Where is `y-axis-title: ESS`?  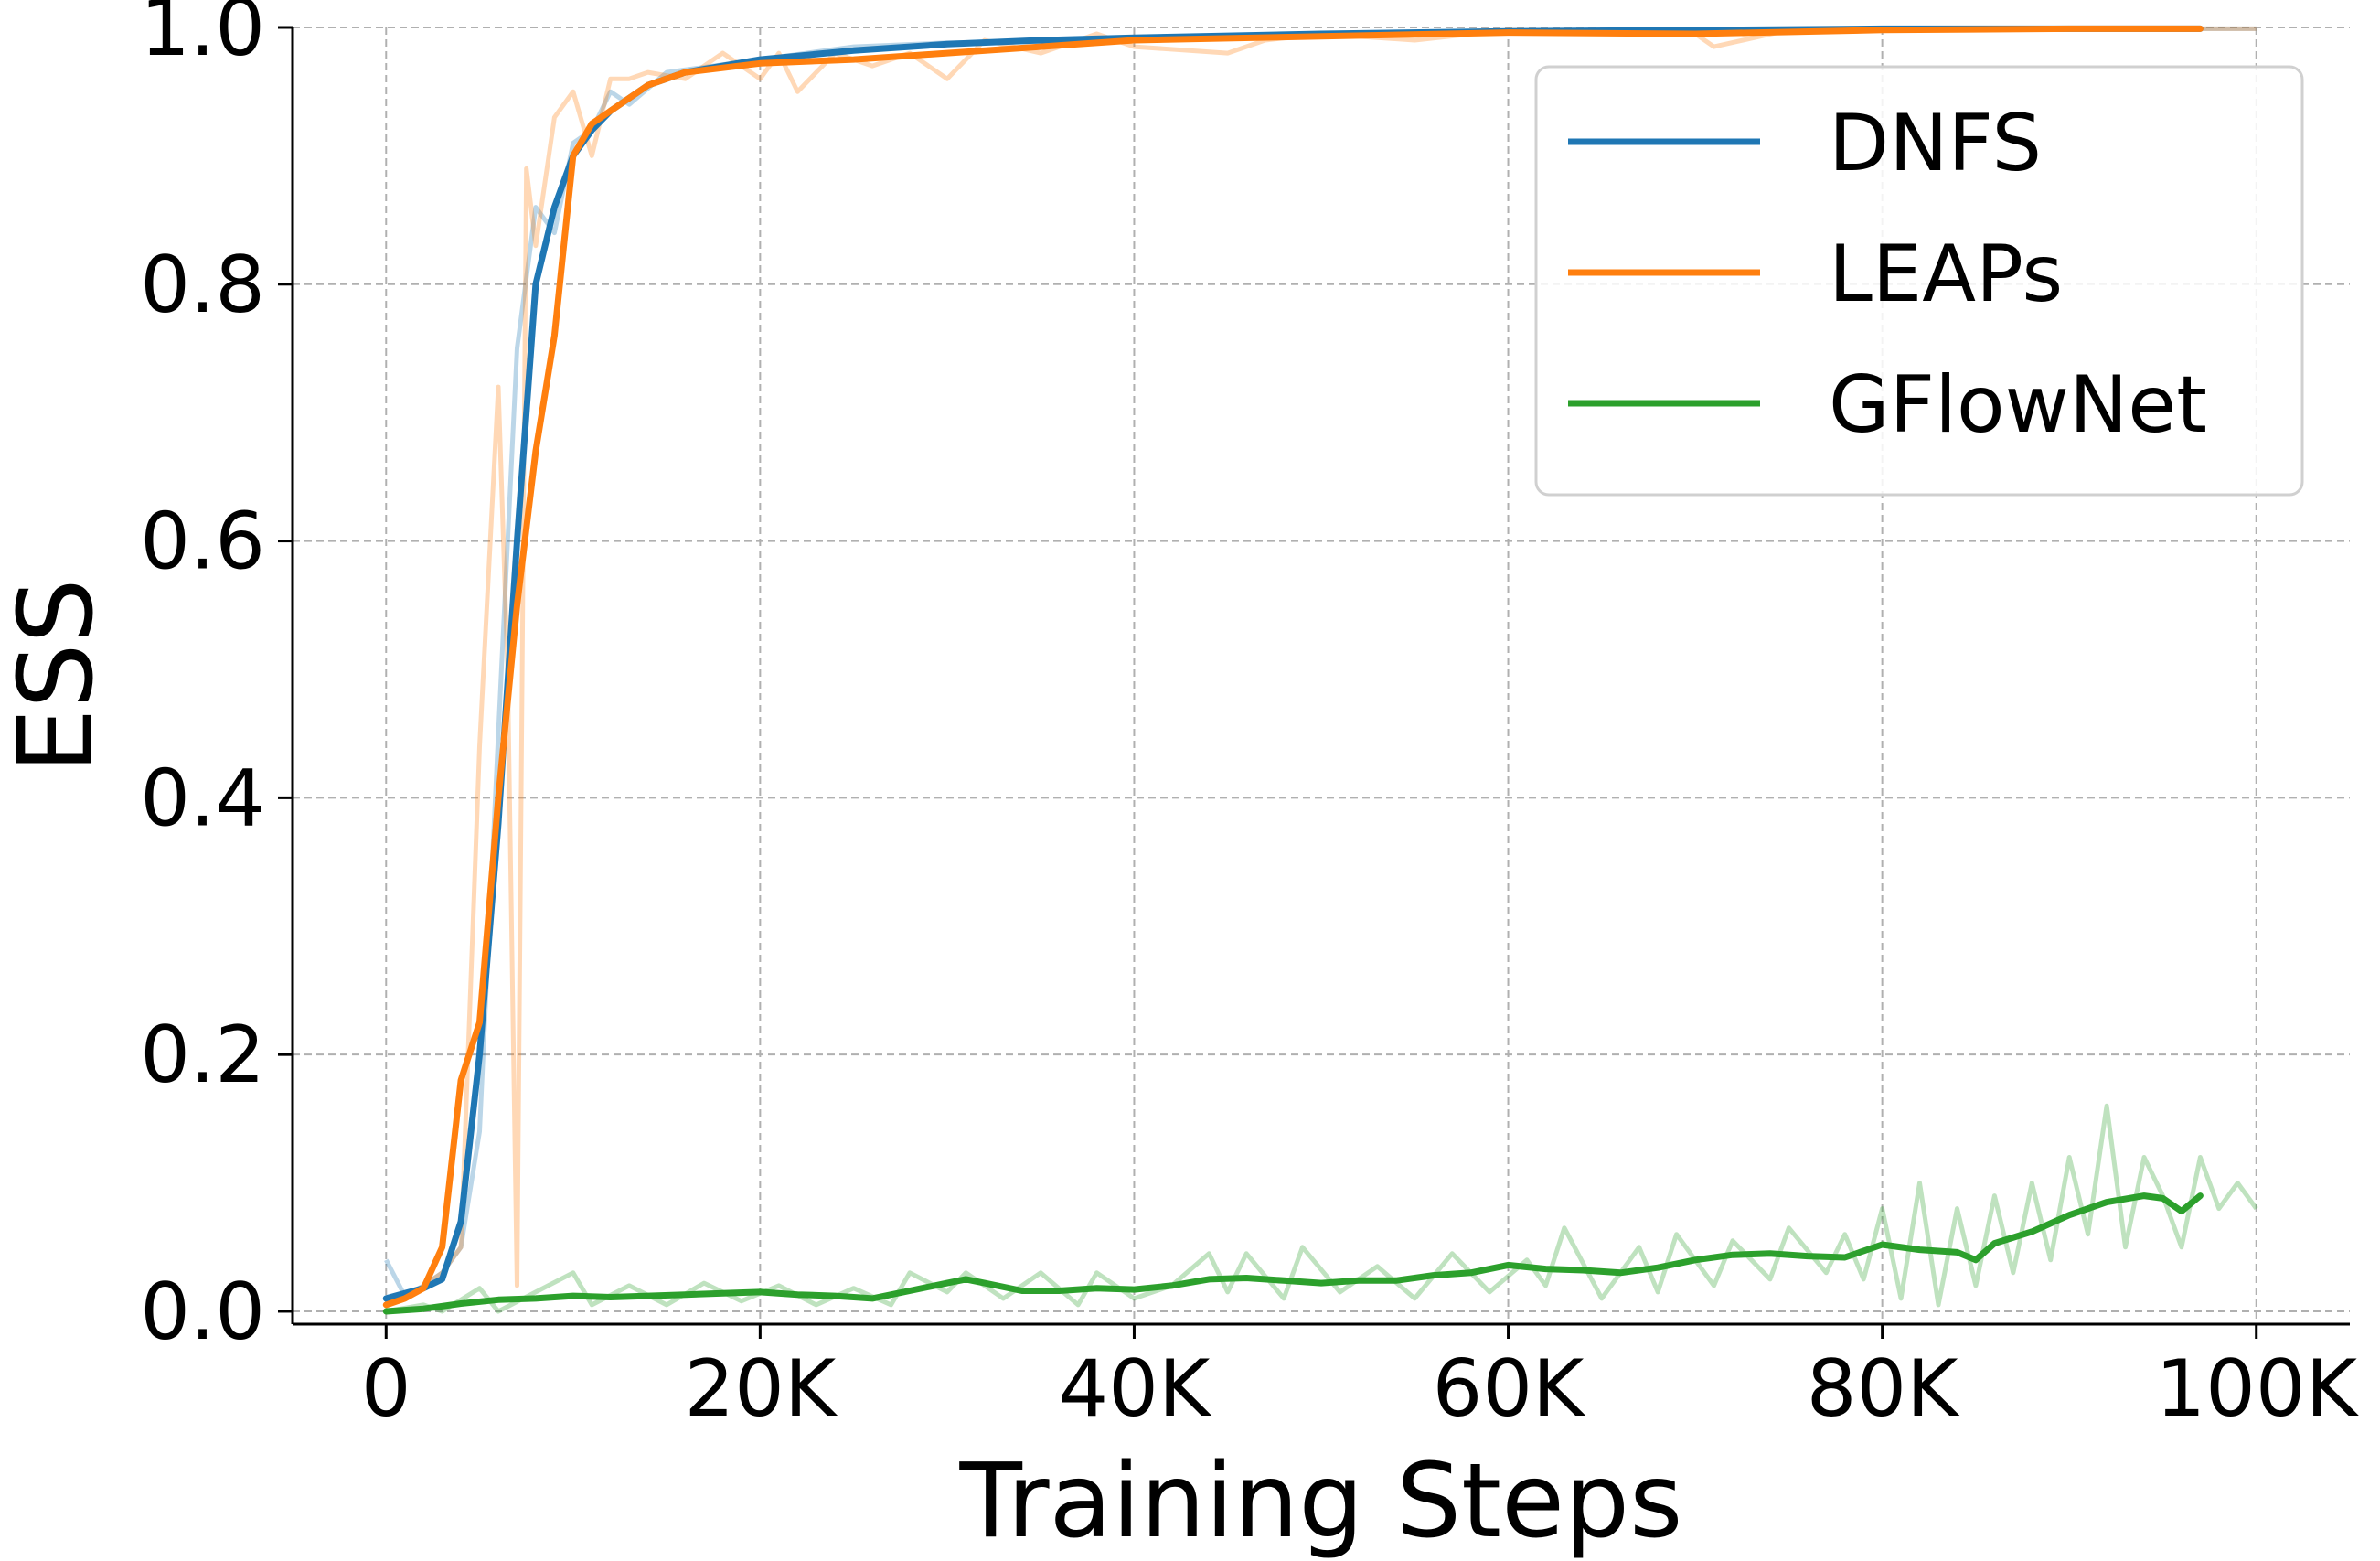
y-axis-title: ESS is located at coordinates (58, 676).